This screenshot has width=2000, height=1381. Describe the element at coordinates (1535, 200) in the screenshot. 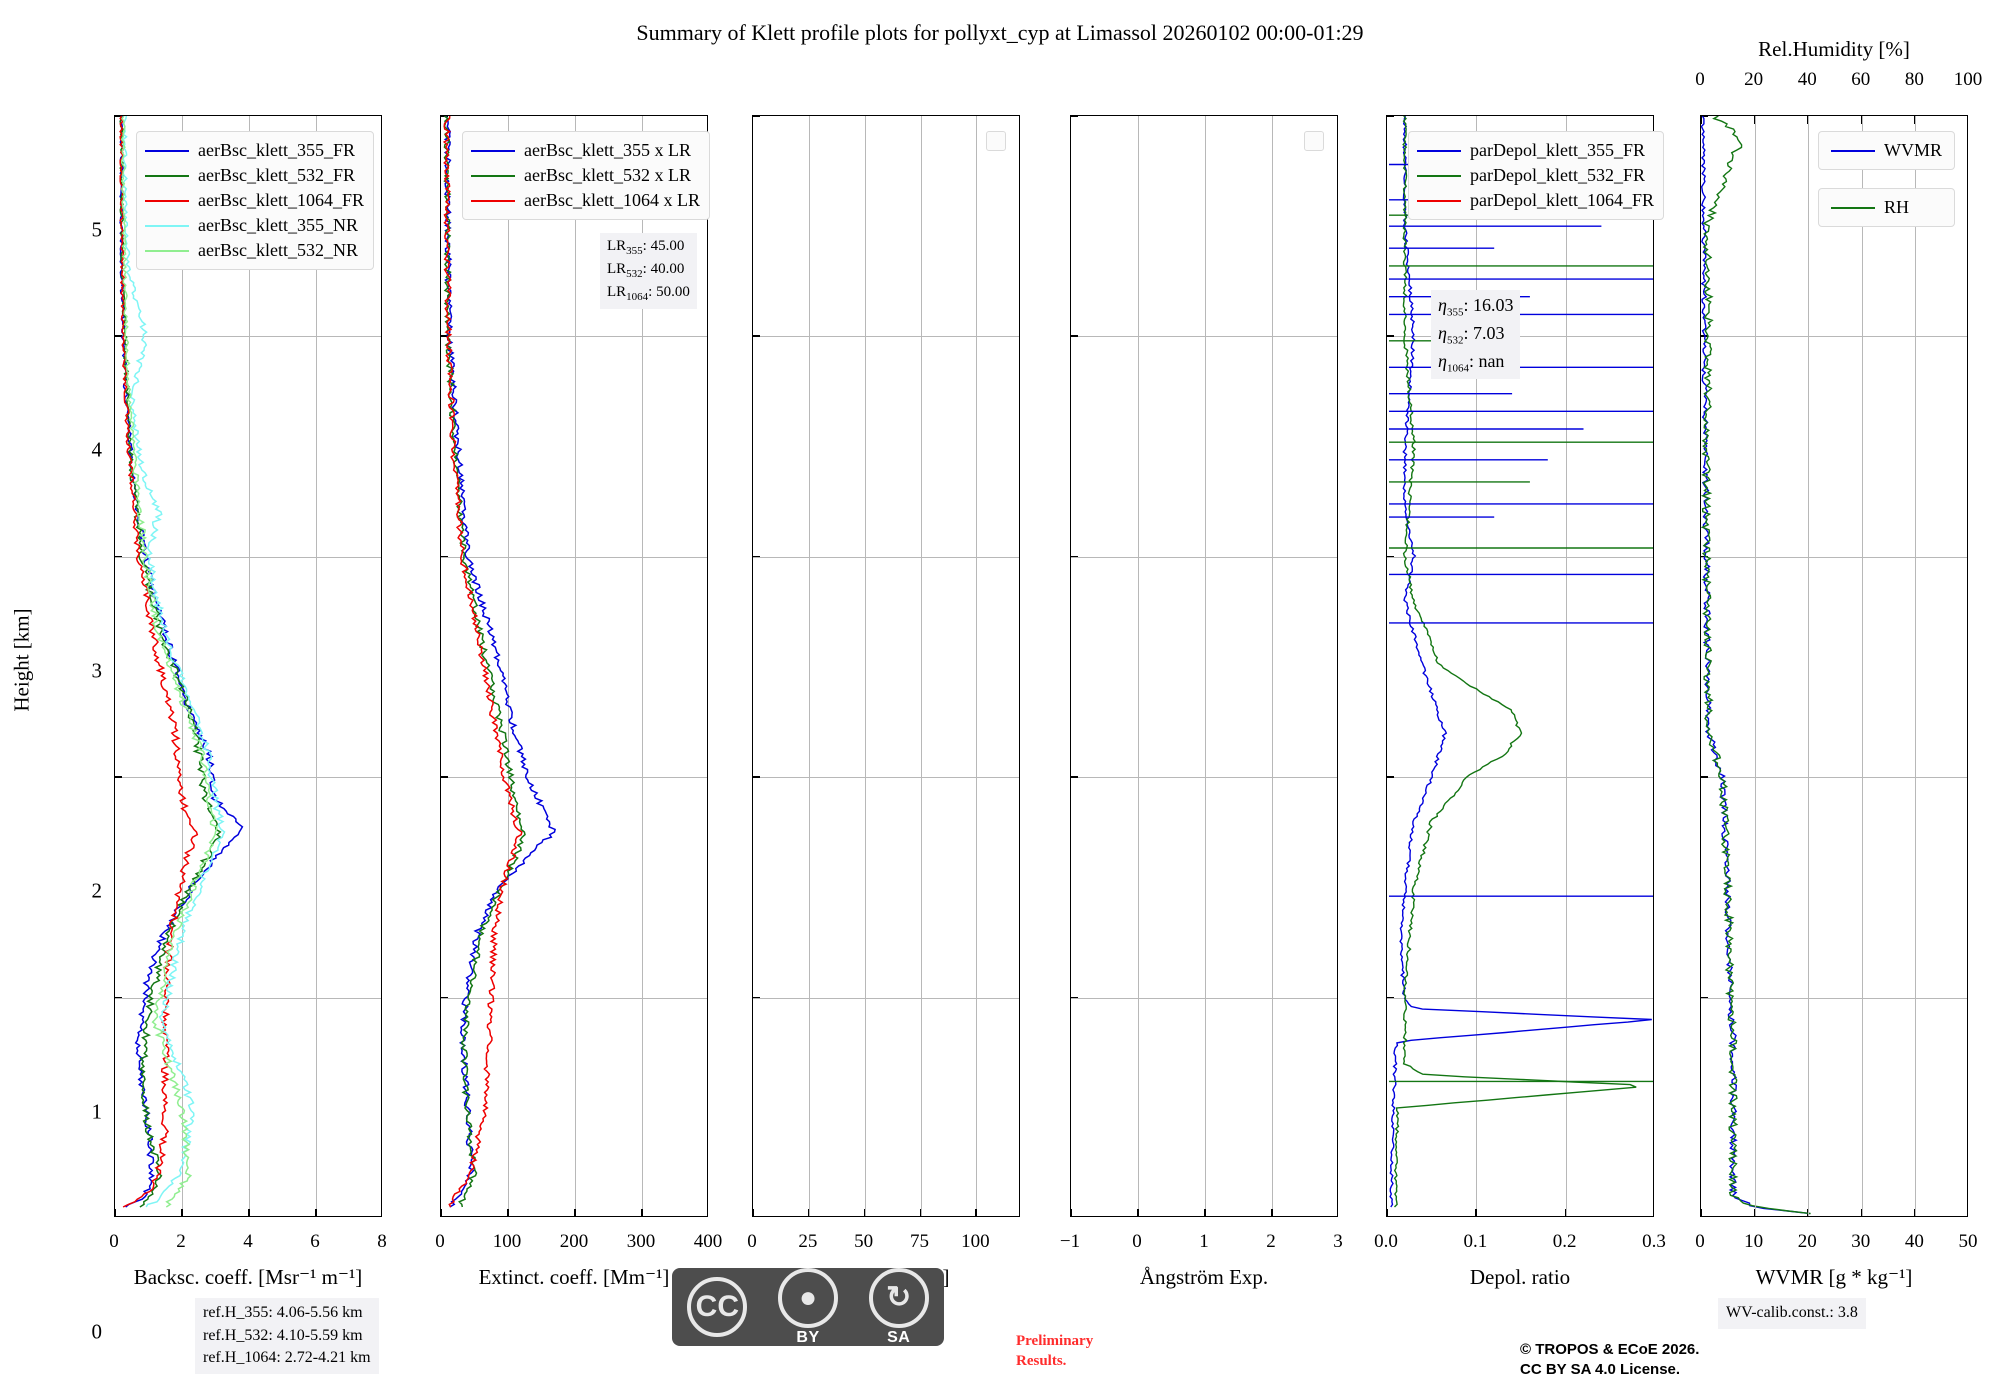

I see `legend-item: parDepol_klett_1064_FR` at that location.